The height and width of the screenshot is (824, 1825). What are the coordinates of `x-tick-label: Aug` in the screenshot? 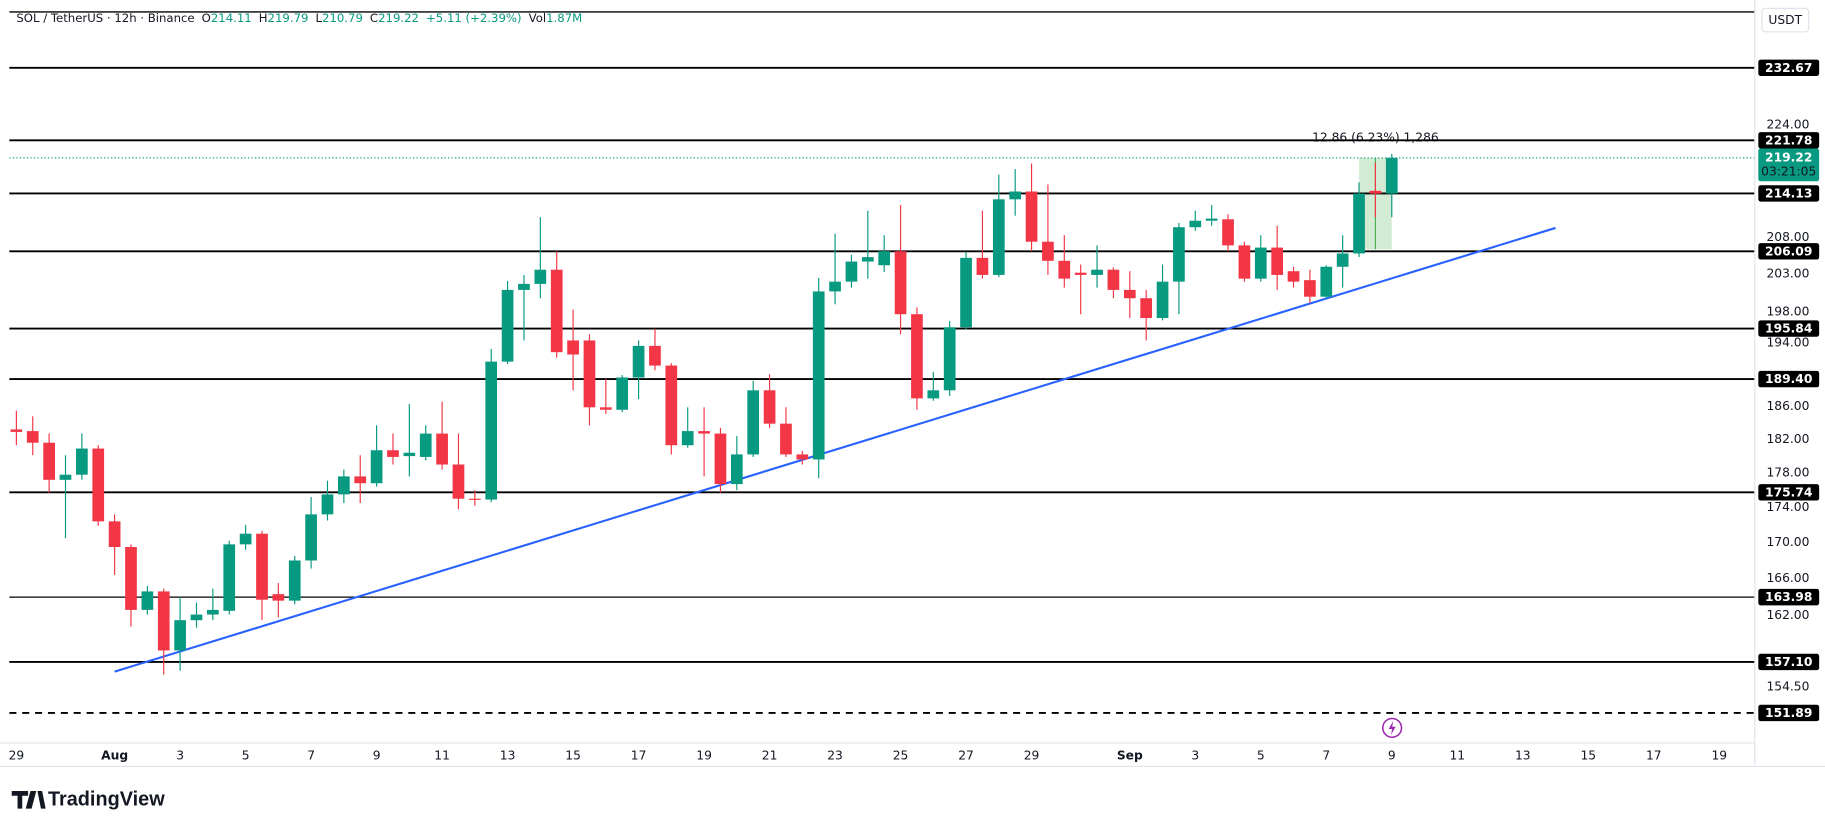 It's located at (114, 755).